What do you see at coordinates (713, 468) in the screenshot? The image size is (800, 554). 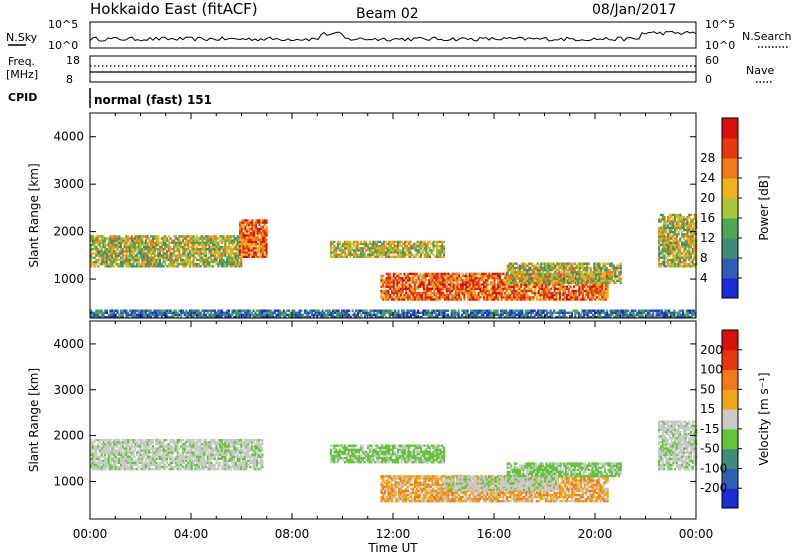 I see `colorbar-tick-label: -100` at bounding box center [713, 468].